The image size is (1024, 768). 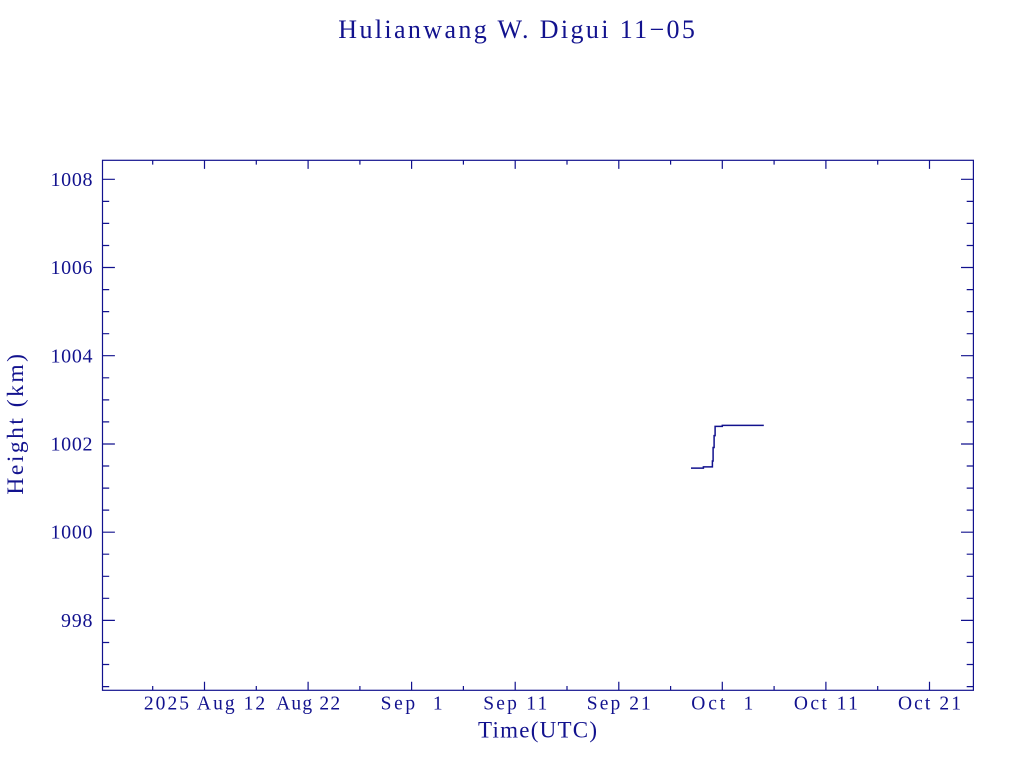 What do you see at coordinates (515, 703) in the screenshot?
I see `svg-text: Sep 11` at bounding box center [515, 703].